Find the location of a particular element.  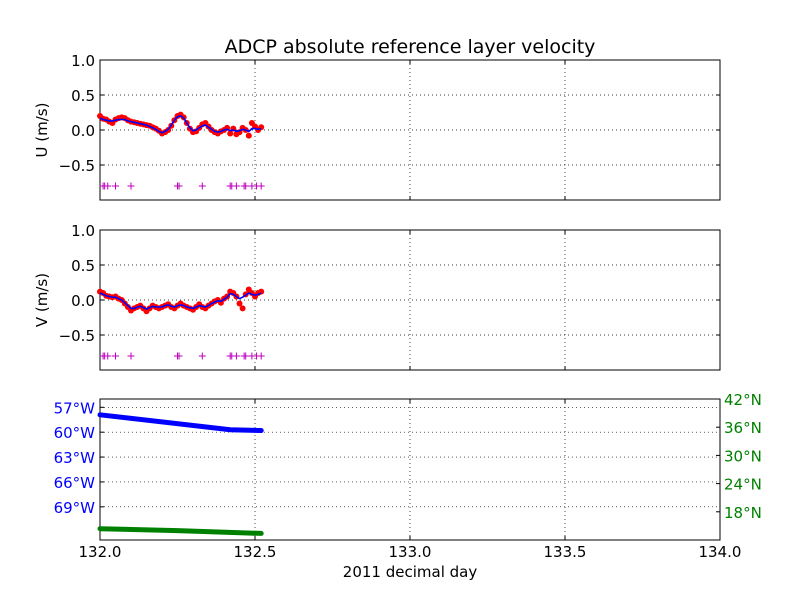

v-panel-ytick-label: 0.0 is located at coordinates (83, 301).